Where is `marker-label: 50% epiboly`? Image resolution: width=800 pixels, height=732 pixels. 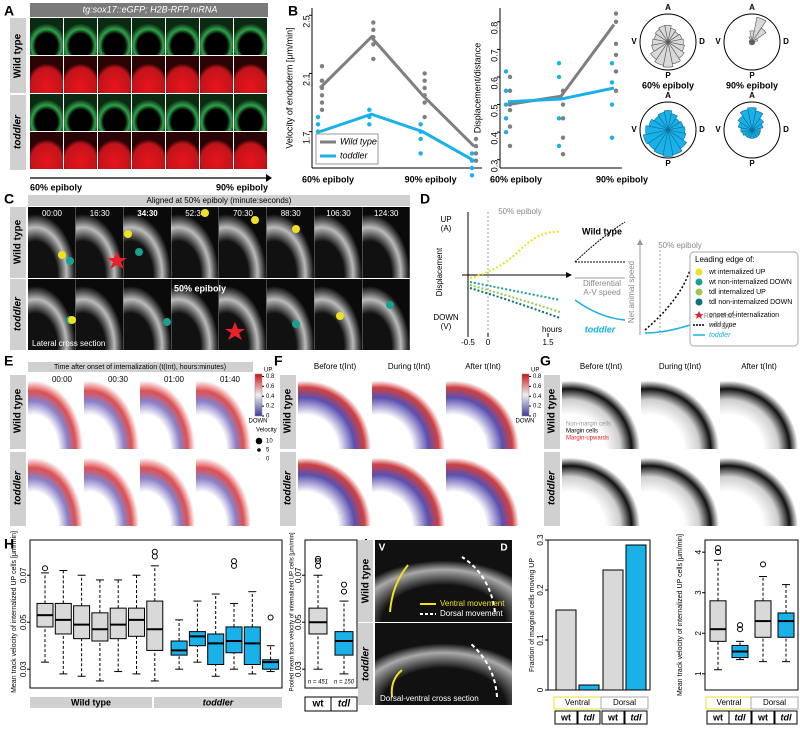
marker-label: 50% epiboly is located at coordinates (520, 211).